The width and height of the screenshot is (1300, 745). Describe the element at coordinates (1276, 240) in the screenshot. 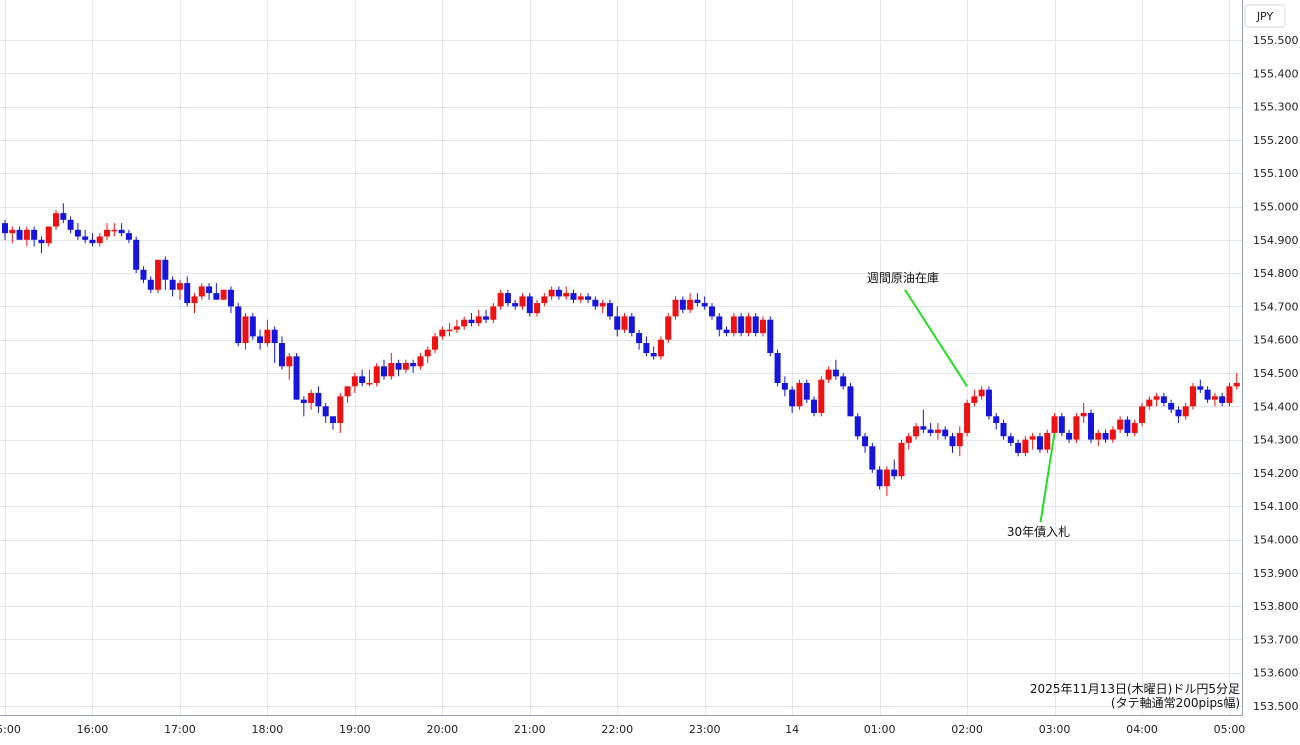

I see `y-tick-label: 154.900` at that location.